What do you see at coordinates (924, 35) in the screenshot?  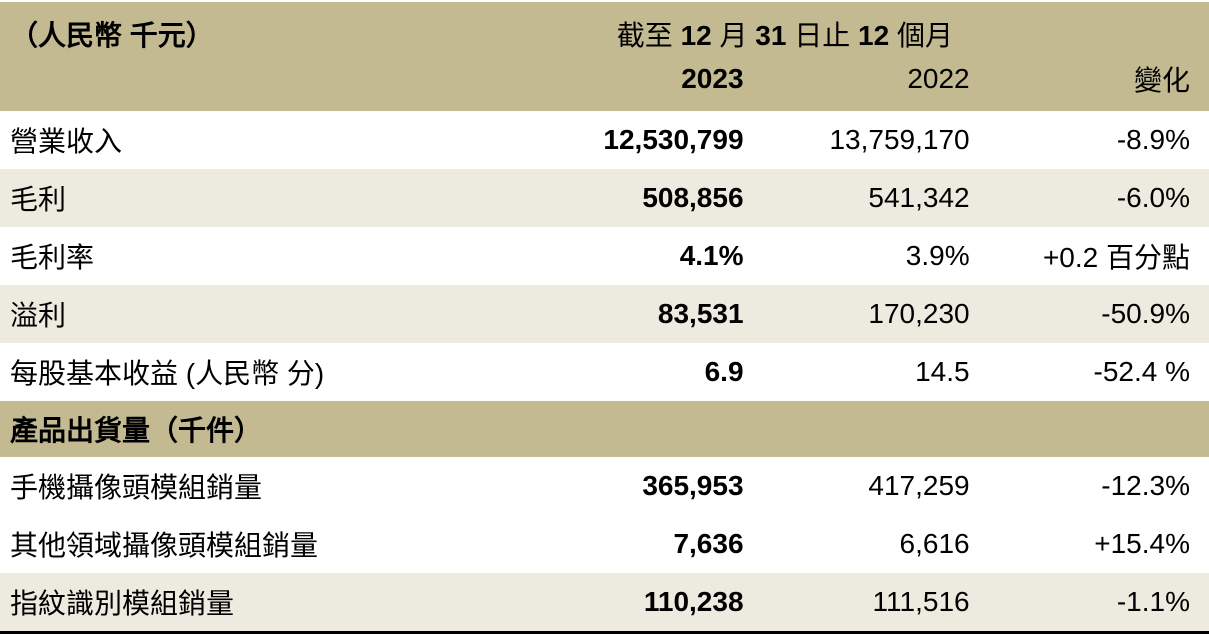 I see `period-seg: 個月` at bounding box center [924, 35].